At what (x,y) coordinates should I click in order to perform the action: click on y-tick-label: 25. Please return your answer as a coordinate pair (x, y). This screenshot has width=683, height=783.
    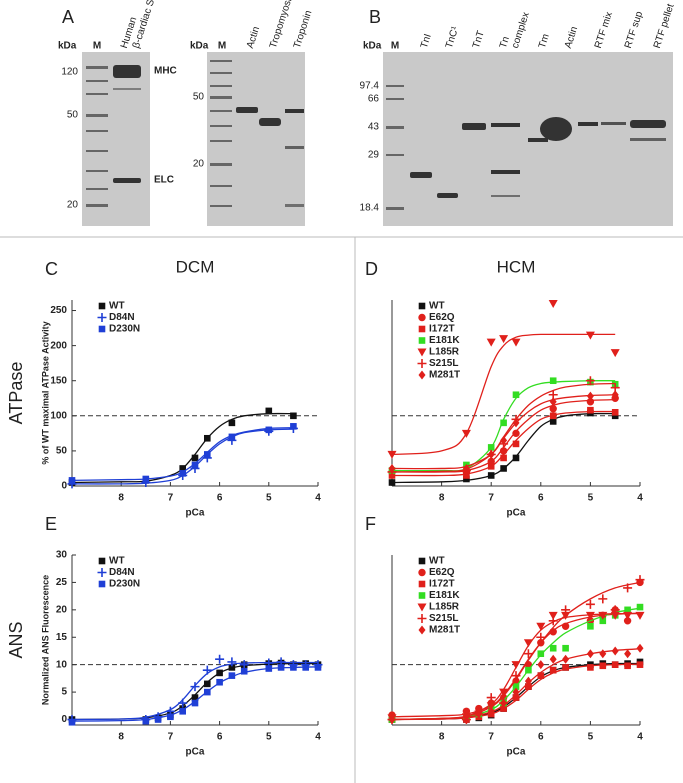
    Looking at the image, I should click on (62, 582).